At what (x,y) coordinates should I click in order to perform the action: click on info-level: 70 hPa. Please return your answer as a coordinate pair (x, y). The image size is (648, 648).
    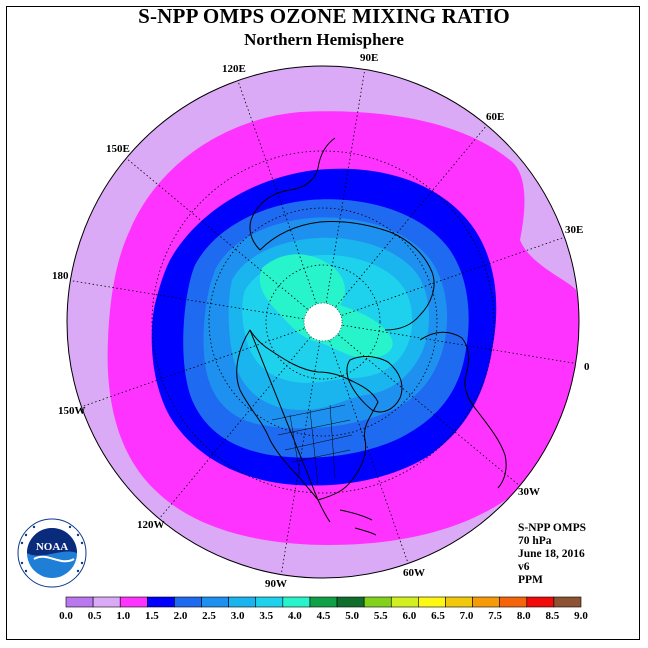
    Looking at the image, I should click on (535, 541).